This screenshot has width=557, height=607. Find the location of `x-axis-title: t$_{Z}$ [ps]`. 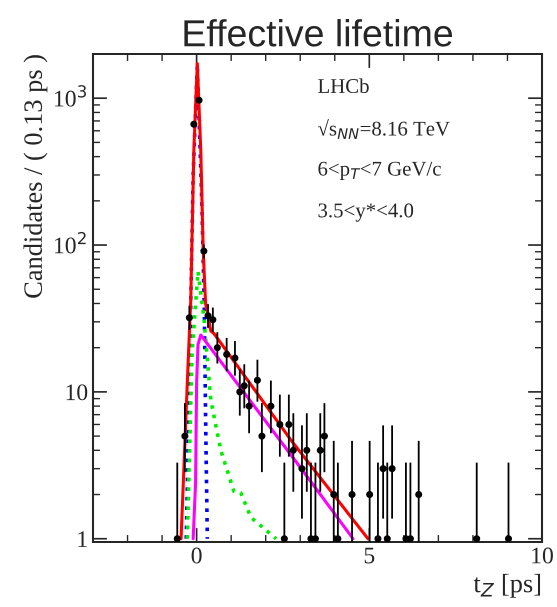

x-axis-title: t$_{Z}$ [ps] is located at coordinates (507, 586).